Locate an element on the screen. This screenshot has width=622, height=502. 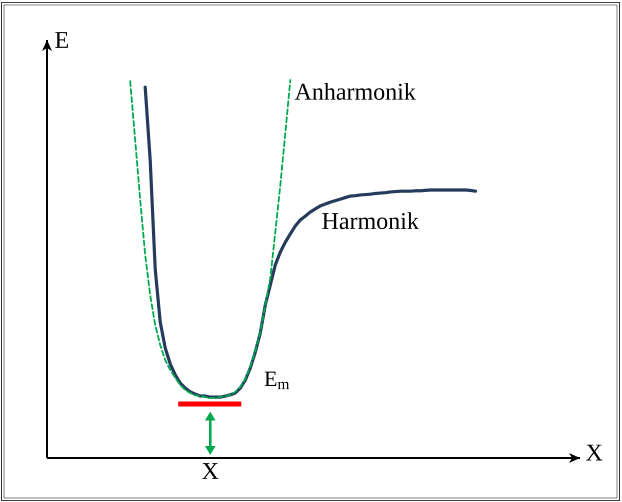
series-label: Harmonik is located at coordinates (370, 221).